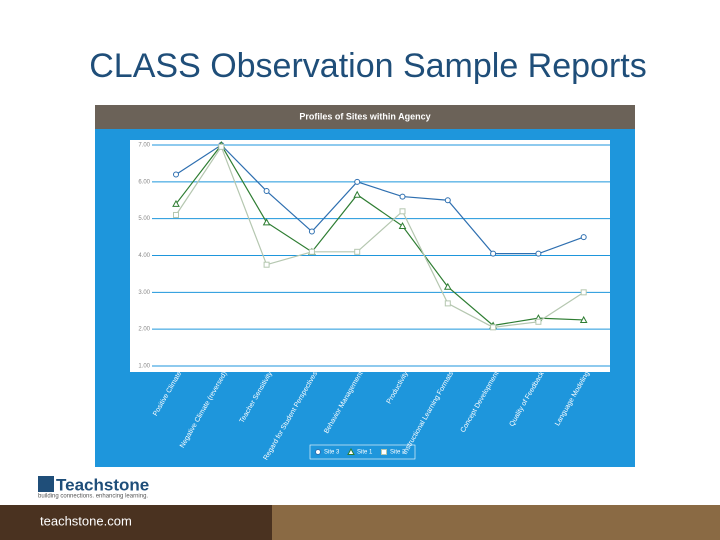  Describe the element at coordinates (144, 182) in the screenshot. I see `y-tick-label: 6.00` at that location.